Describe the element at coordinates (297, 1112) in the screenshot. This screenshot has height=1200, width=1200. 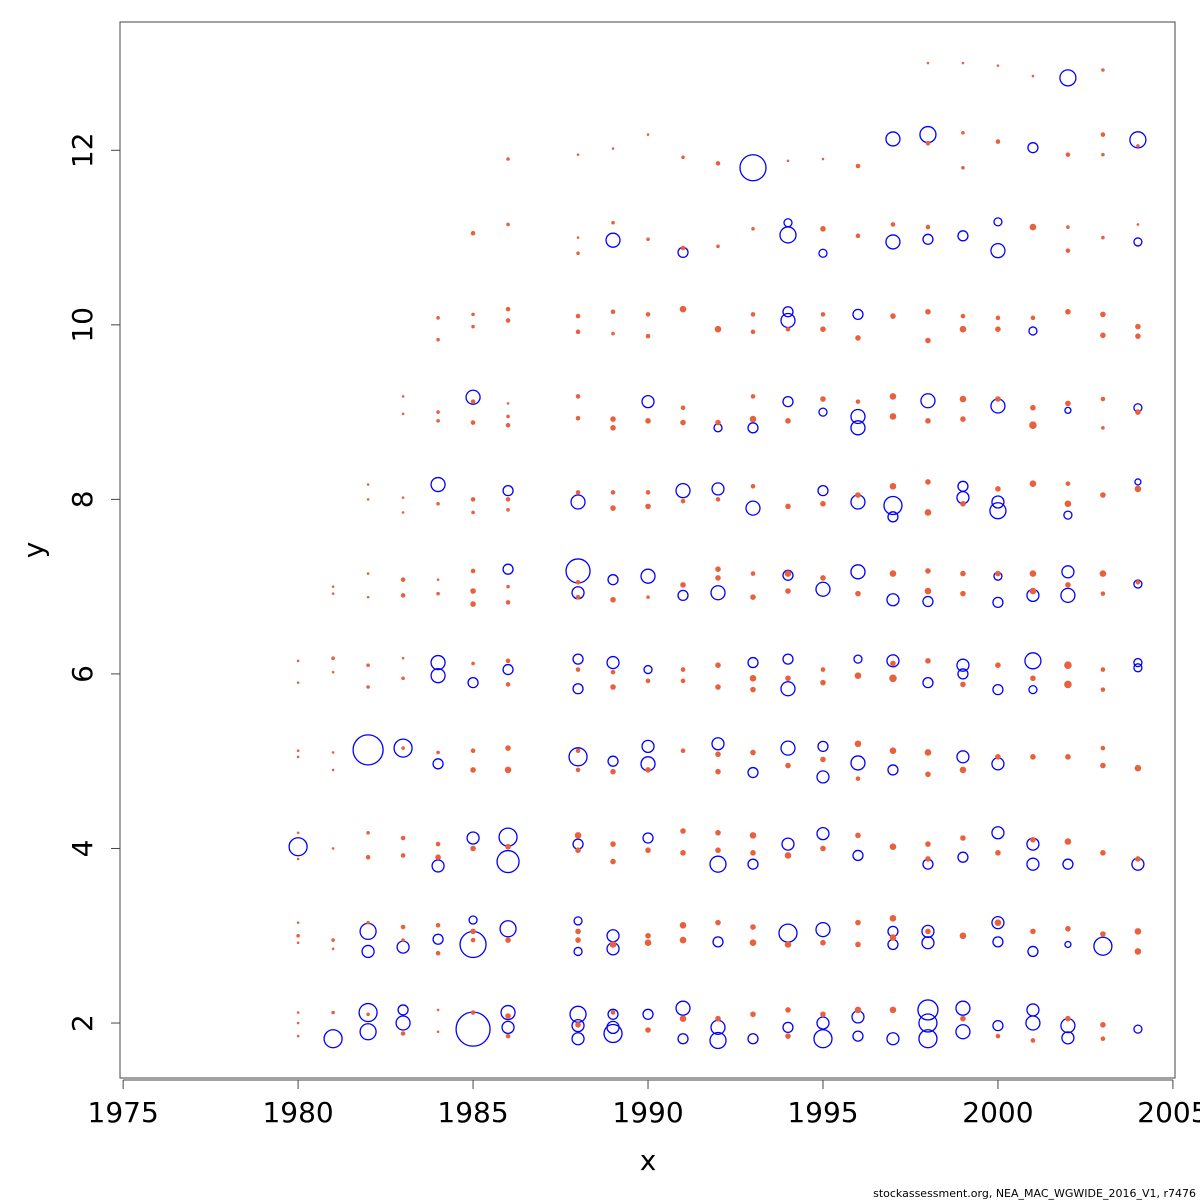
I see `x-tick-label: 1980` at that location.